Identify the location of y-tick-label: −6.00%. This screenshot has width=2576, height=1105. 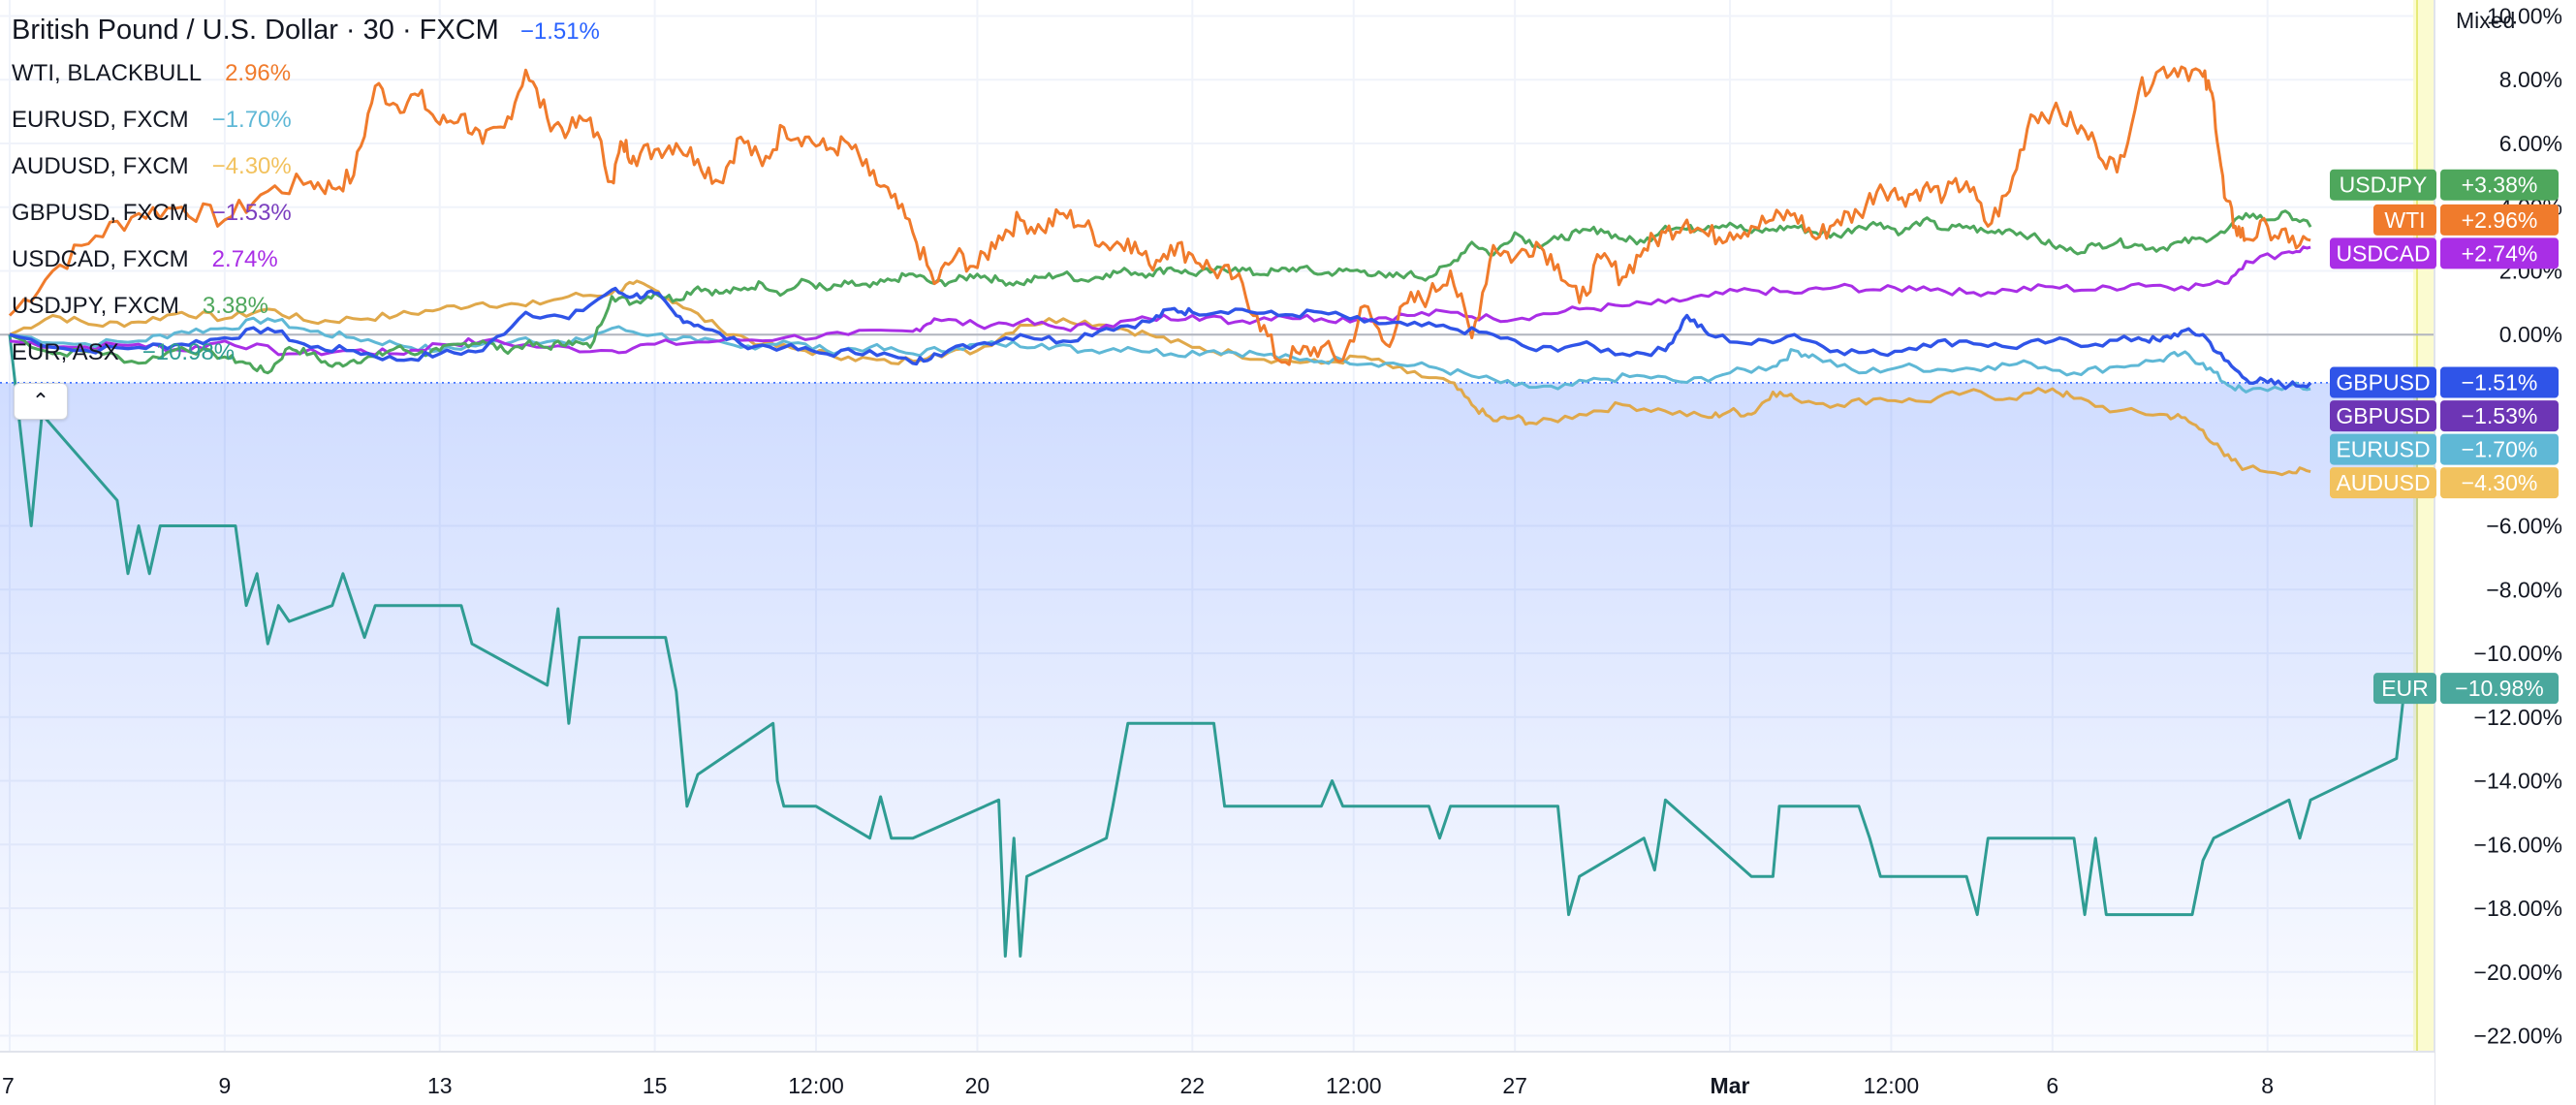
(2524, 527).